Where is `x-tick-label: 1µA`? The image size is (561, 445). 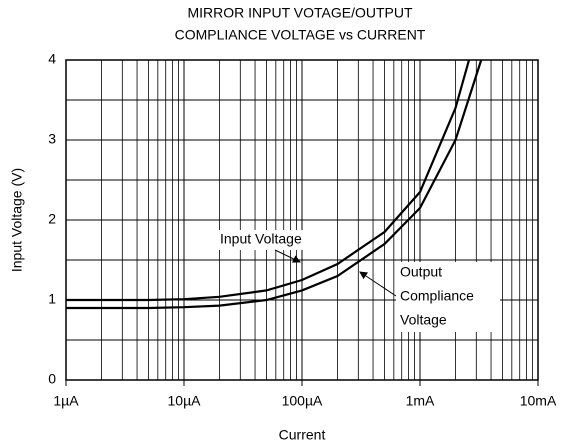
x-tick-label: 1µA is located at coordinates (66, 401).